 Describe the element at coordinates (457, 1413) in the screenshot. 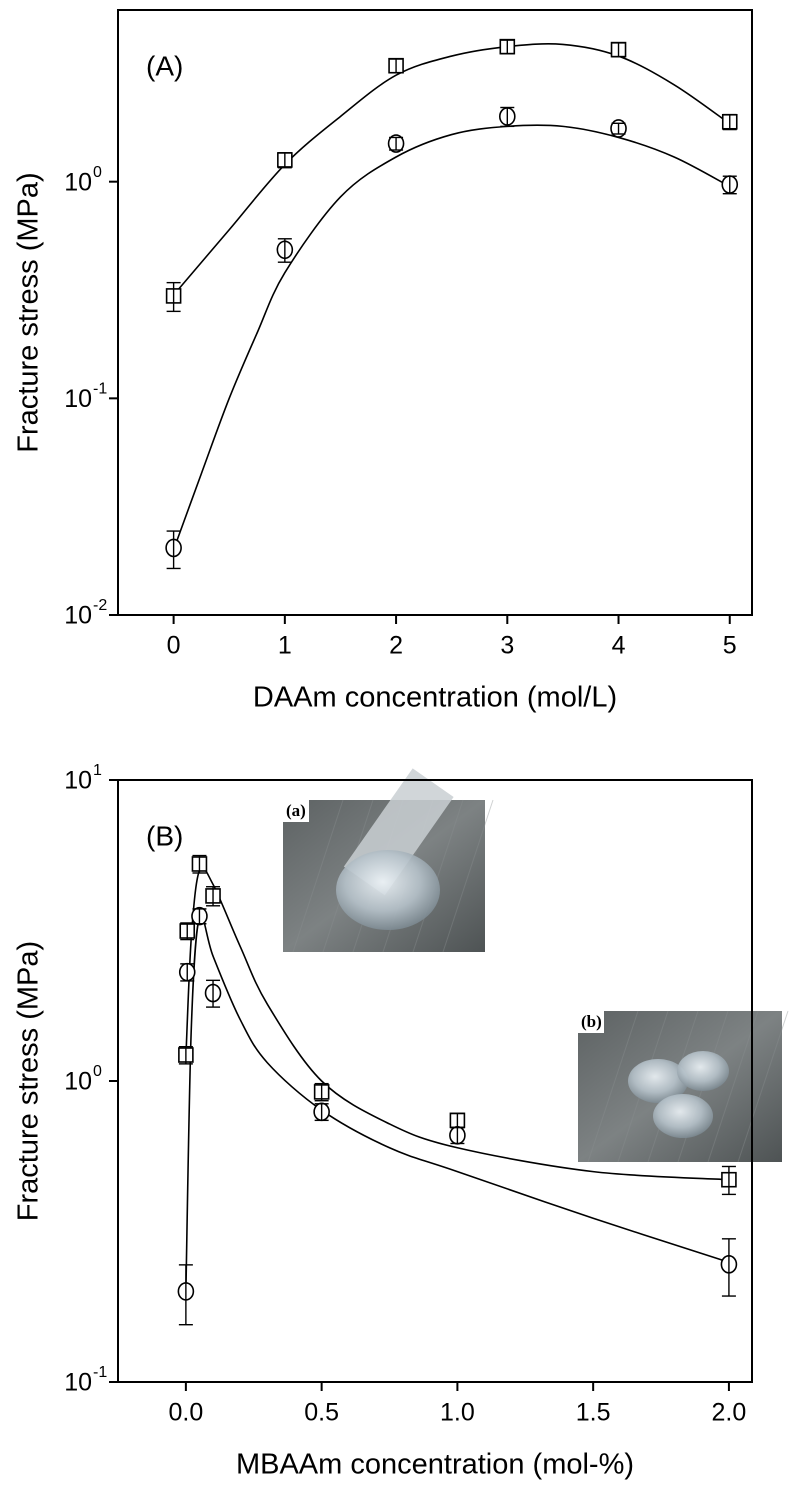

I see `x-tick-label: 1.0` at that location.